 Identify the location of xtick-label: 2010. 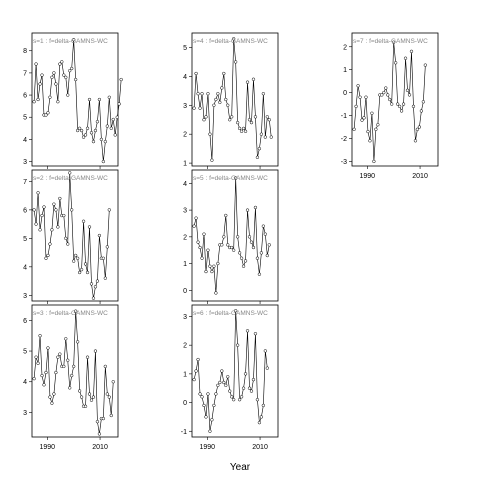
(100, 447).